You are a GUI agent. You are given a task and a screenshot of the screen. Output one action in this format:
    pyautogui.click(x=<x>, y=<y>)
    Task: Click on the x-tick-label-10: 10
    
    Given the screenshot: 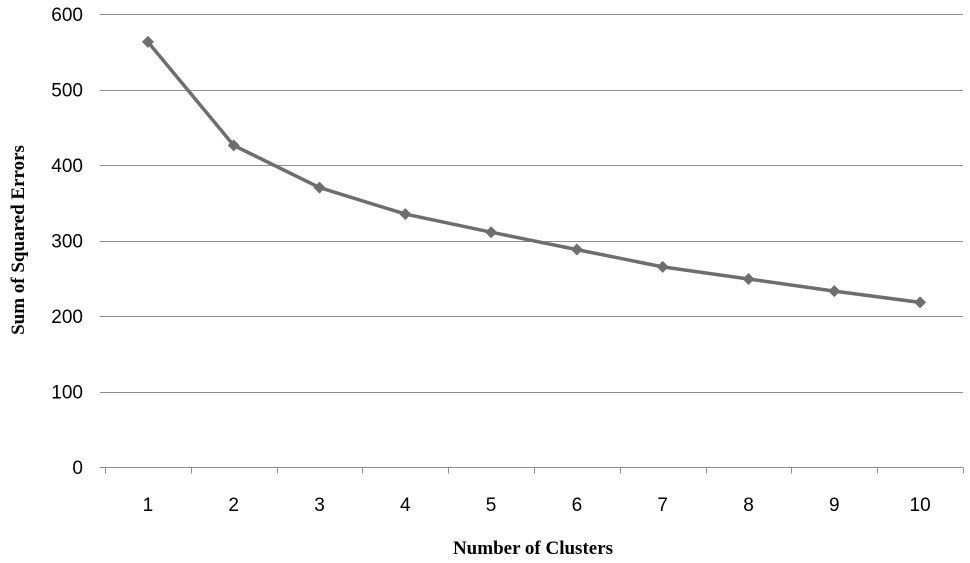 What is the action you would take?
    pyautogui.click(x=920, y=505)
    